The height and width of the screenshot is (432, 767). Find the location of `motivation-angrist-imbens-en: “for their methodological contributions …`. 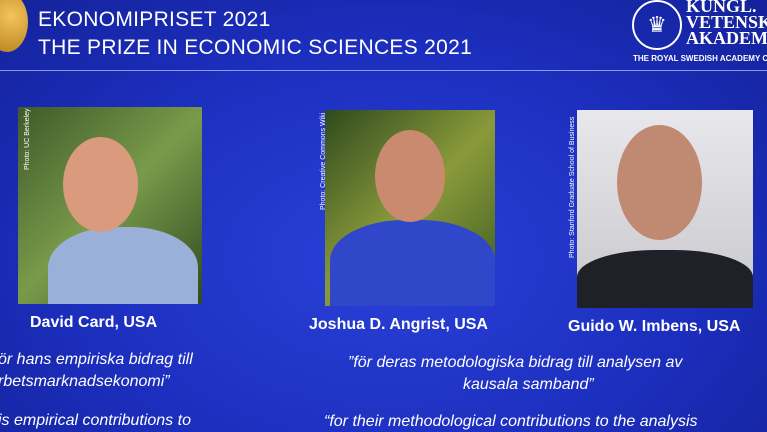

motivation-angrist-imbens-en: “for their methodological contributions … is located at coordinates (511, 421).